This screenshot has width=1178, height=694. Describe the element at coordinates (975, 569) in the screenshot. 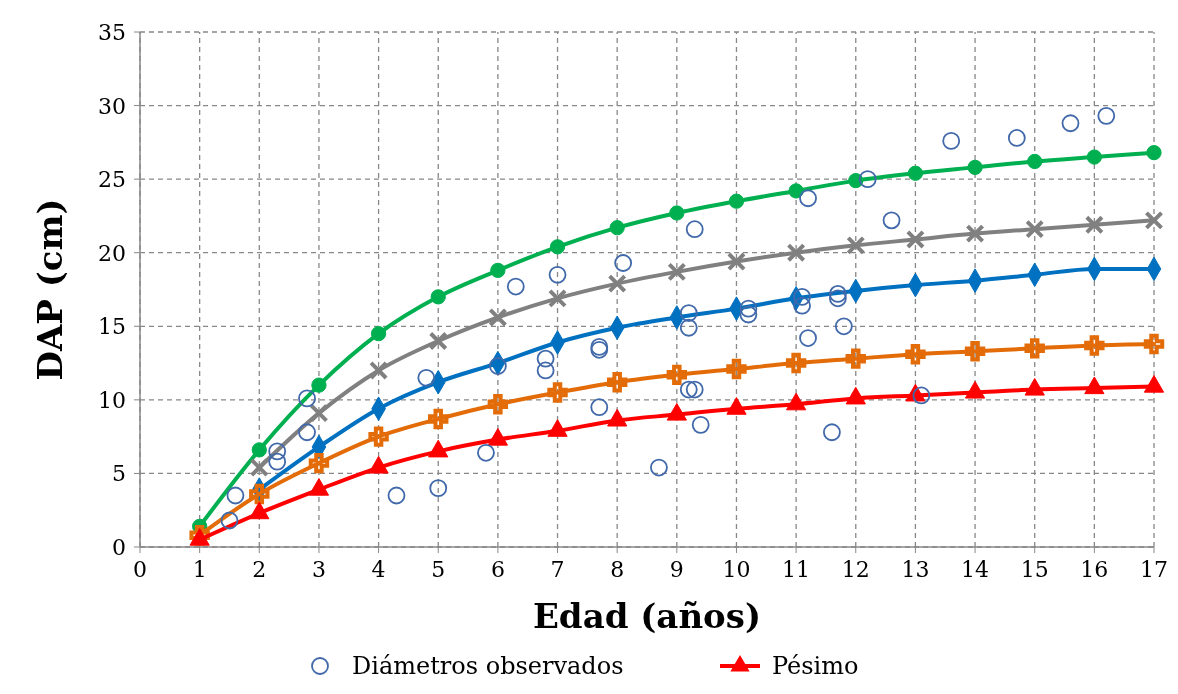

I see `x-tick-label: 14` at that location.